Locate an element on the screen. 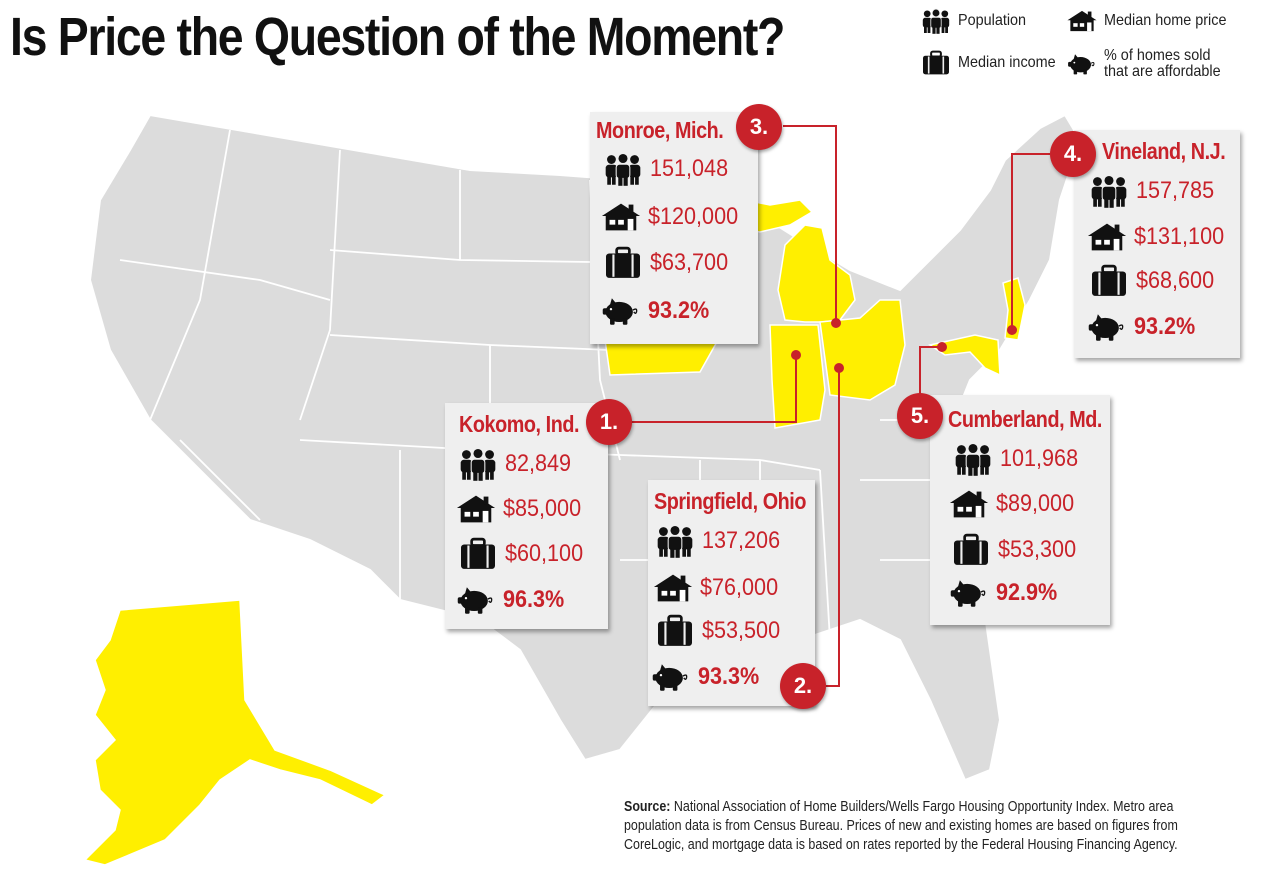  city-name: Springfield, Ohio is located at coordinates (730, 501).